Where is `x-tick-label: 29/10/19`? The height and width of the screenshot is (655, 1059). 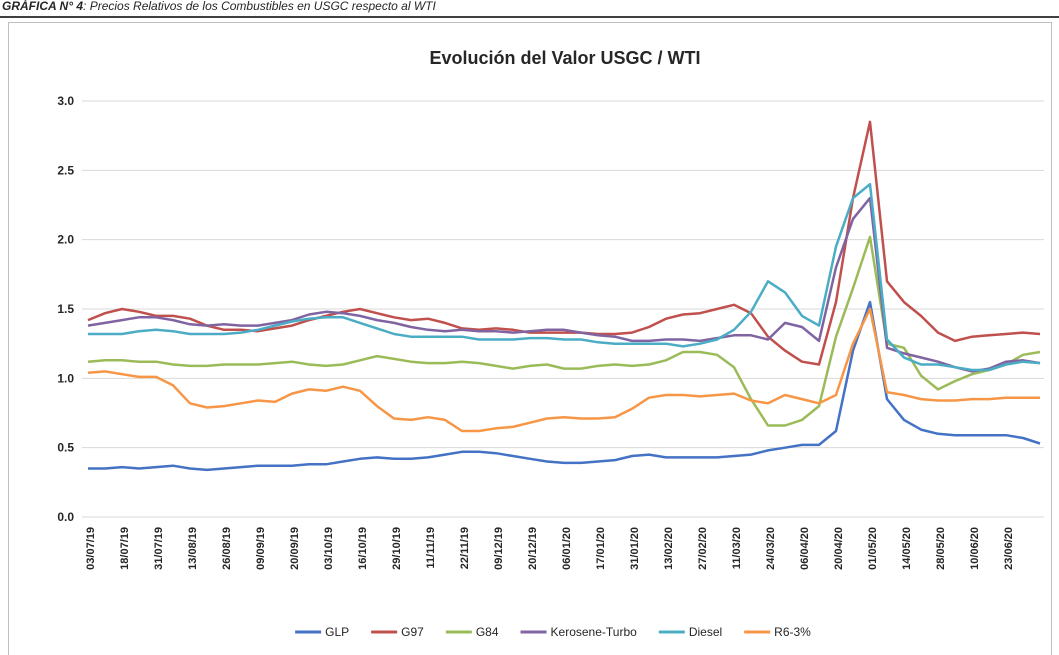 x-tick-label: 29/10/19 is located at coordinates (397, 548).